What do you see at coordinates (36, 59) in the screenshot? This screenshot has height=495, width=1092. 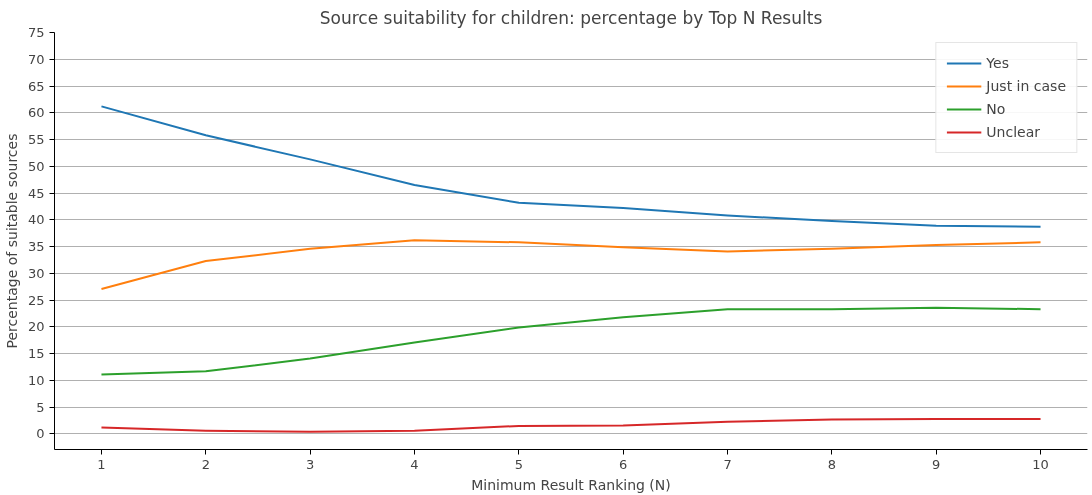 I see `y-tick-label: 70` at bounding box center [36, 59].